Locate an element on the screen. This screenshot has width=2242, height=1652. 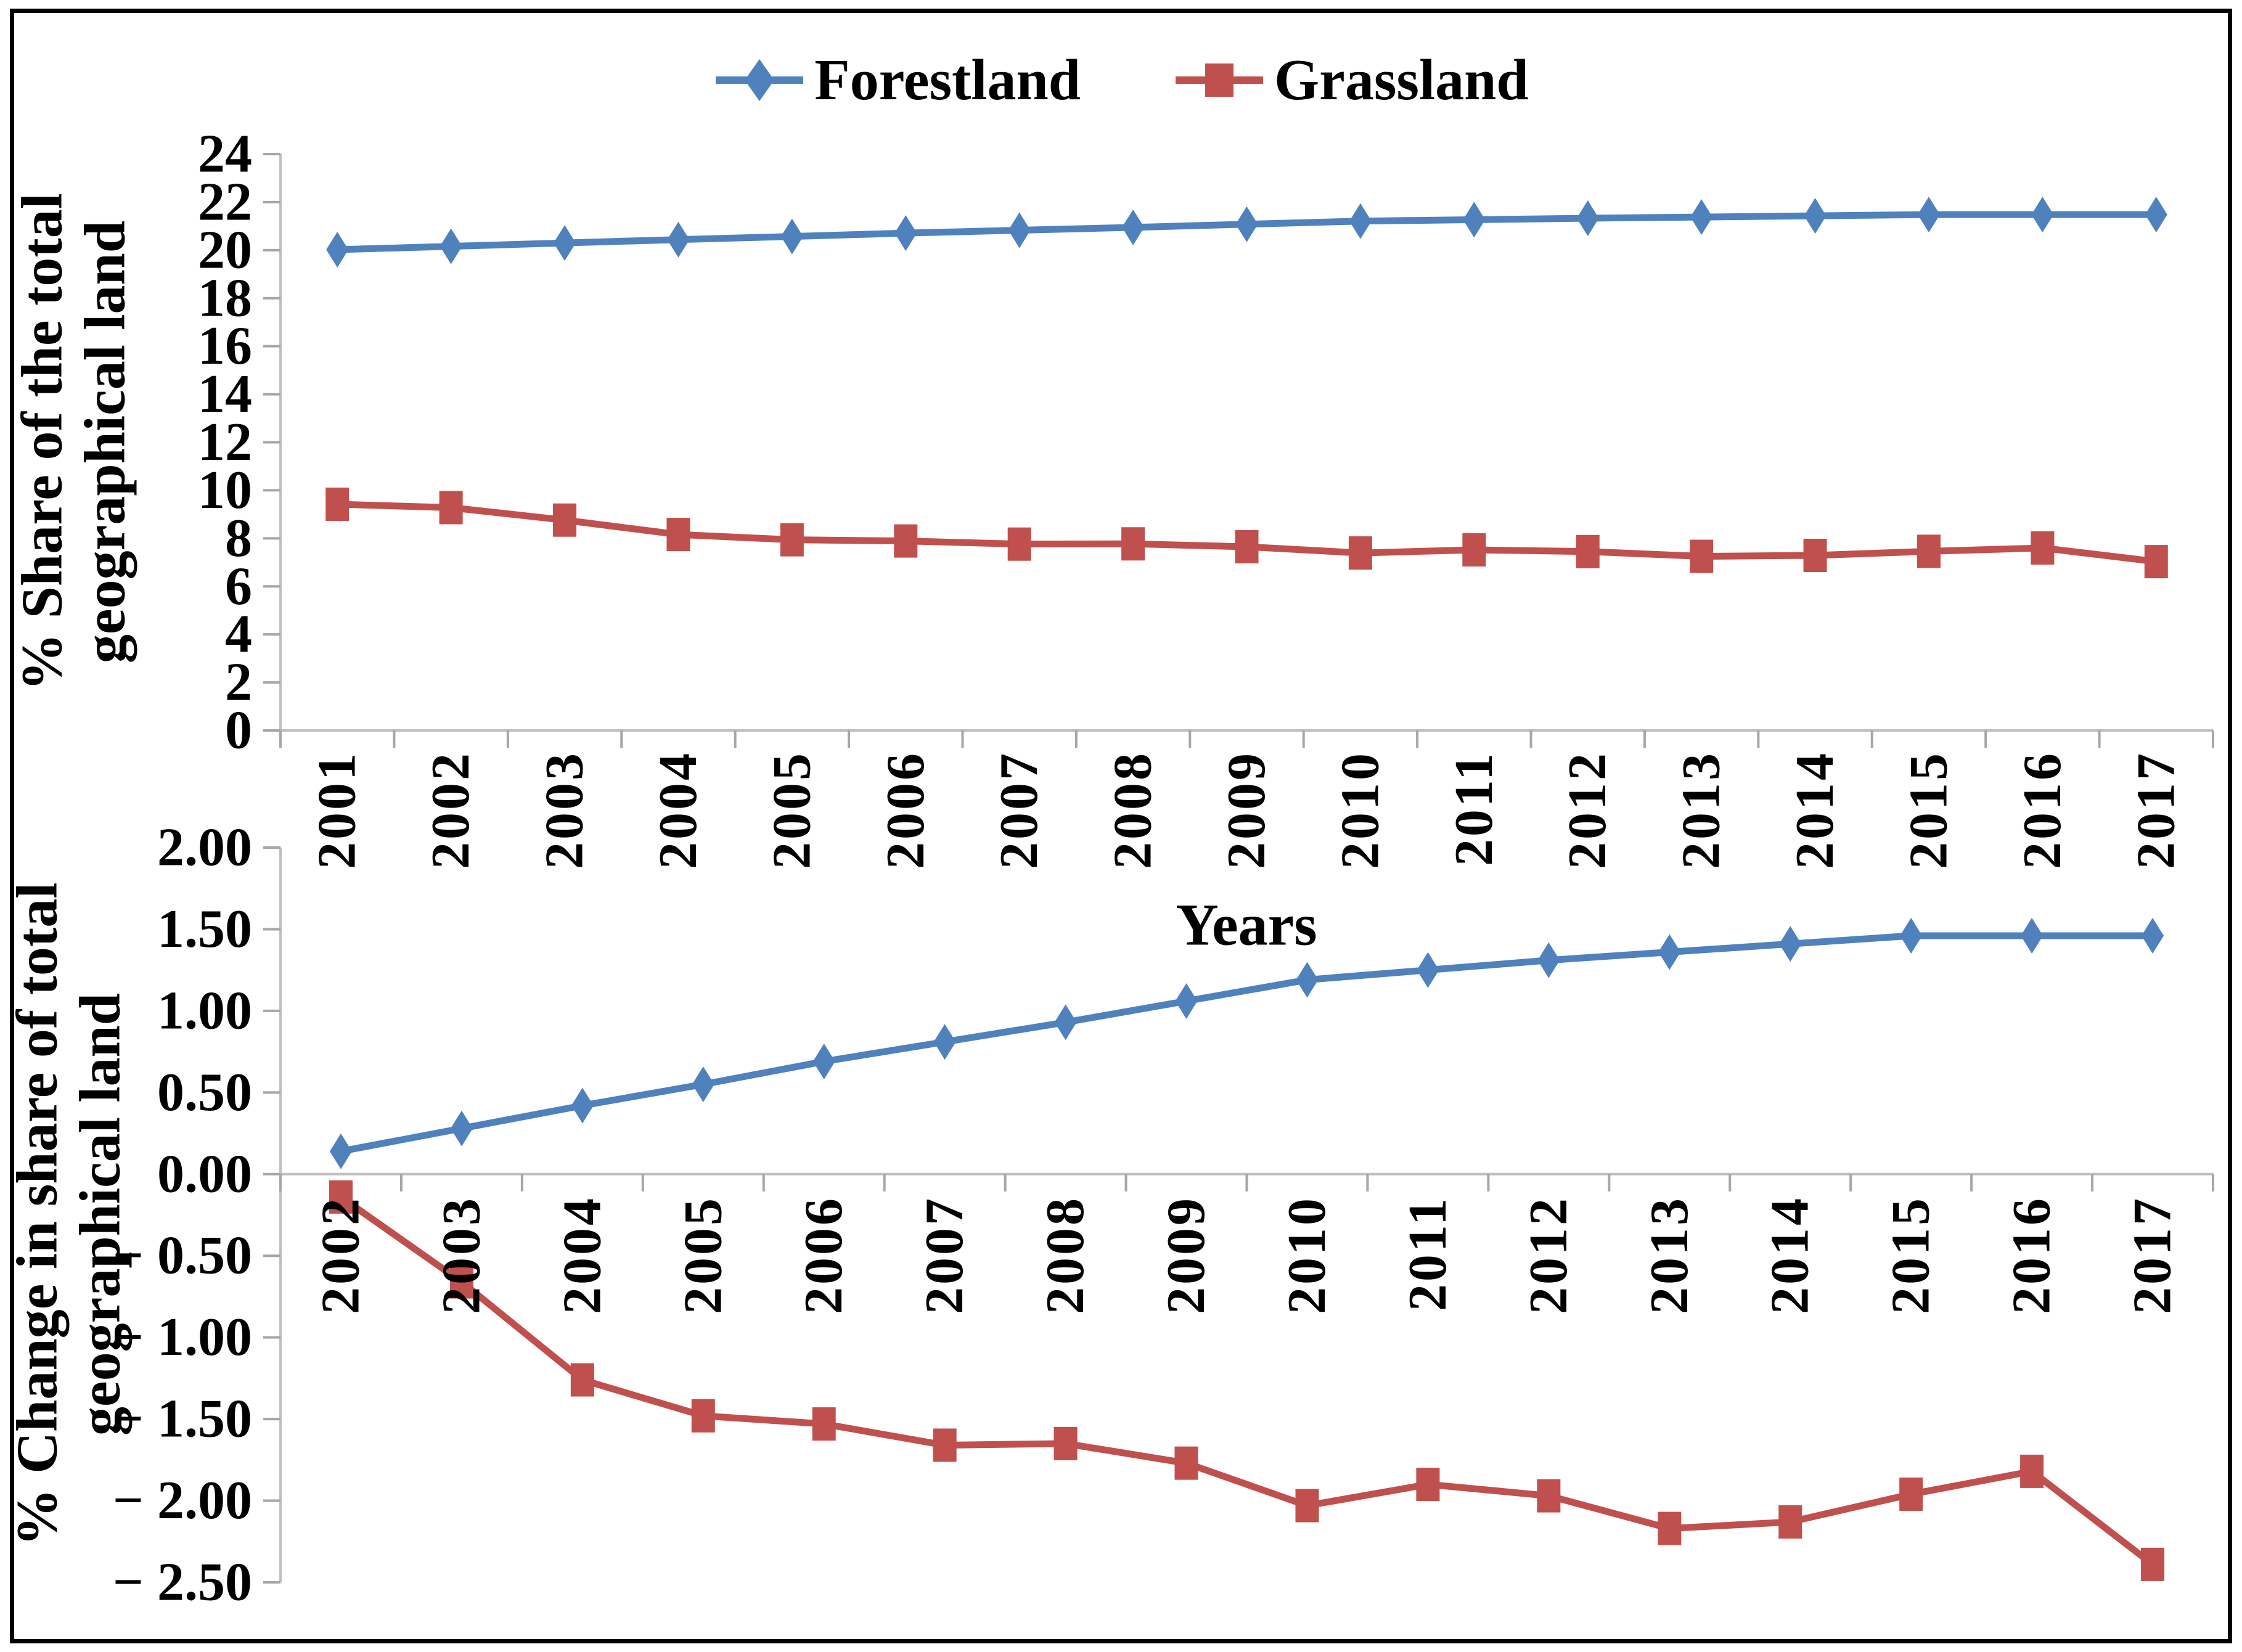
x-tick-label: 2003 is located at coordinates (565, 810).